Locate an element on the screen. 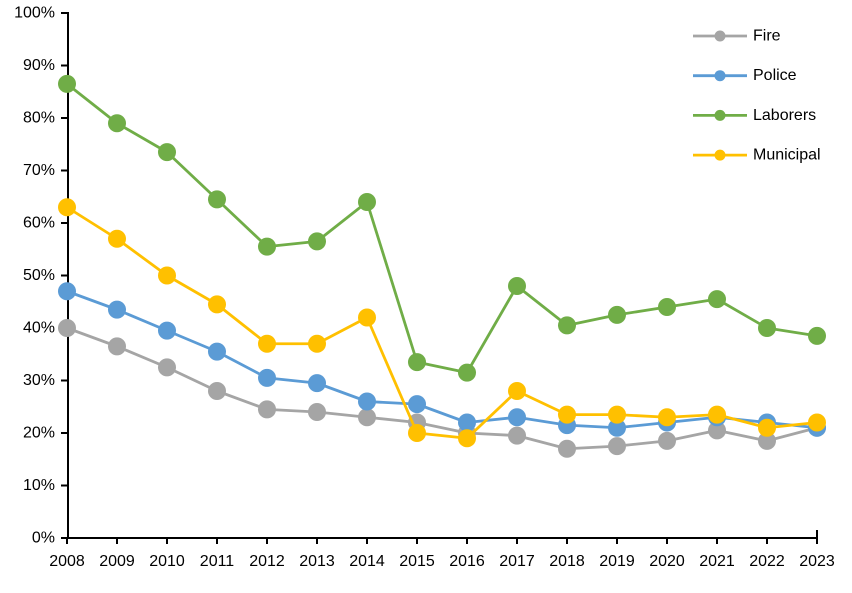  legend-marker-fire is located at coordinates (720, 36).